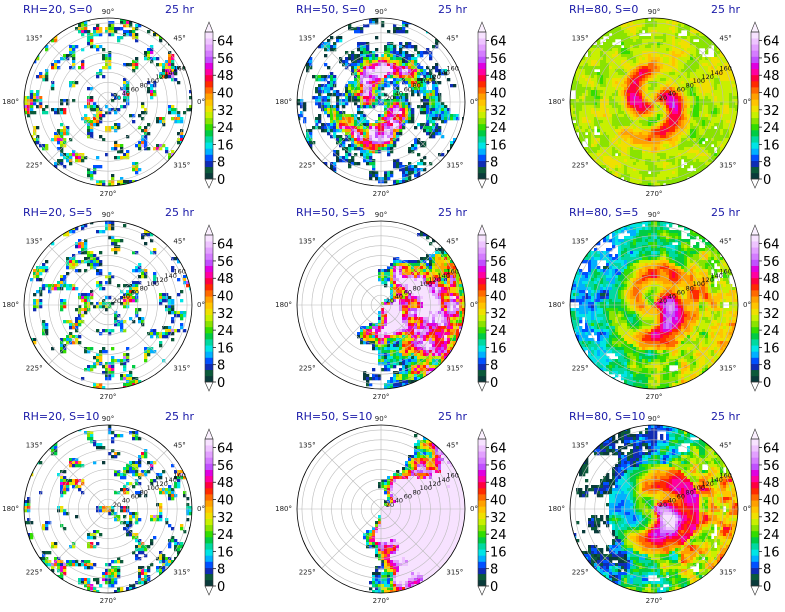  Describe the element at coordinates (498, 518) in the screenshot. I see `colorbar-tick-label: 32` at that location.